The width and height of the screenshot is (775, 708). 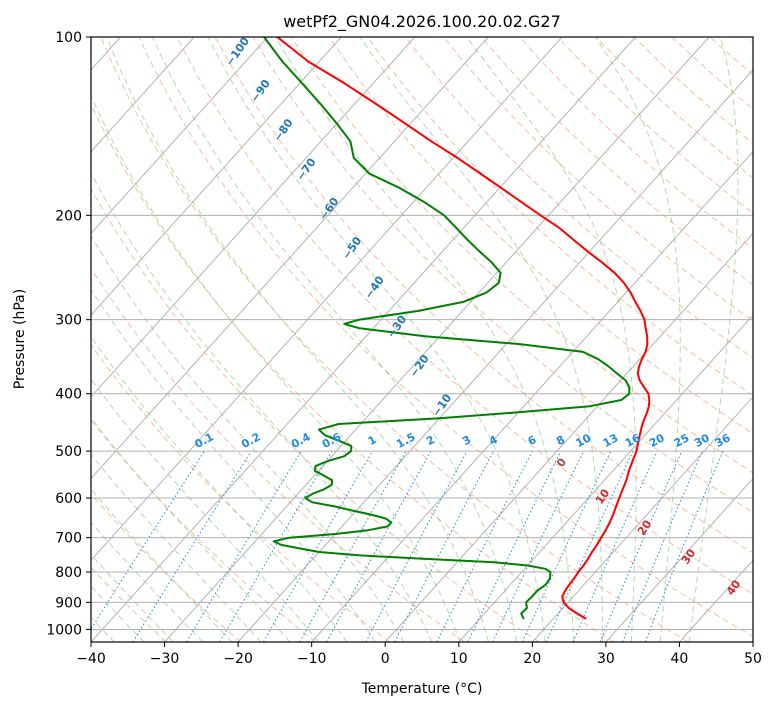 What do you see at coordinates (68, 38) in the screenshot?
I see `y-tick-label: 100` at bounding box center [68, 38].